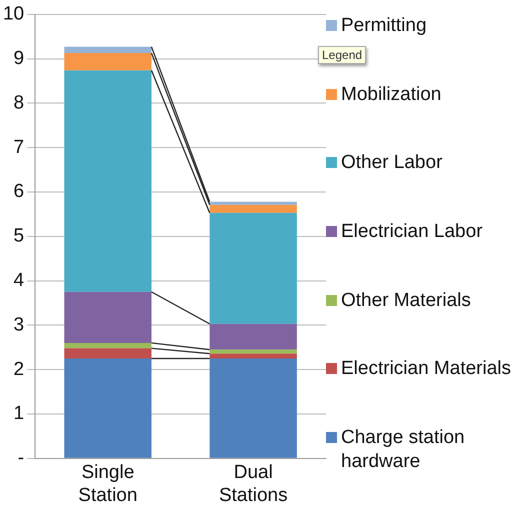 The height and width of the screenshot is (518, 528). Describe the element at coordinates (19, 59) in the screenshot. I see `y-tick-label: 9` at that location.